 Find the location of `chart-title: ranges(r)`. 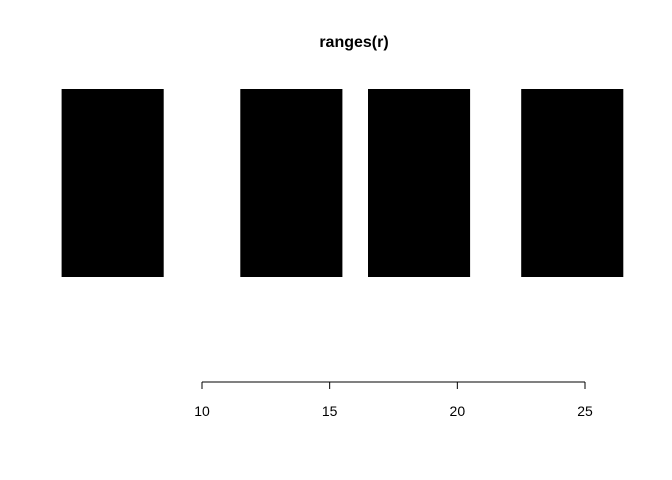

chart-title: ranges(r) is located at coordinates (353, 42).